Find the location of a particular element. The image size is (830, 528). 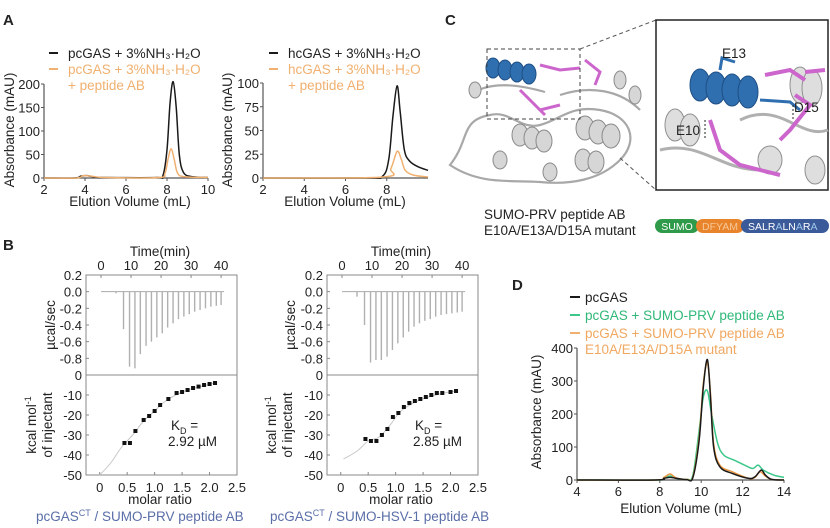

x-tick-label: 14 is located at coordinates (784, 491).